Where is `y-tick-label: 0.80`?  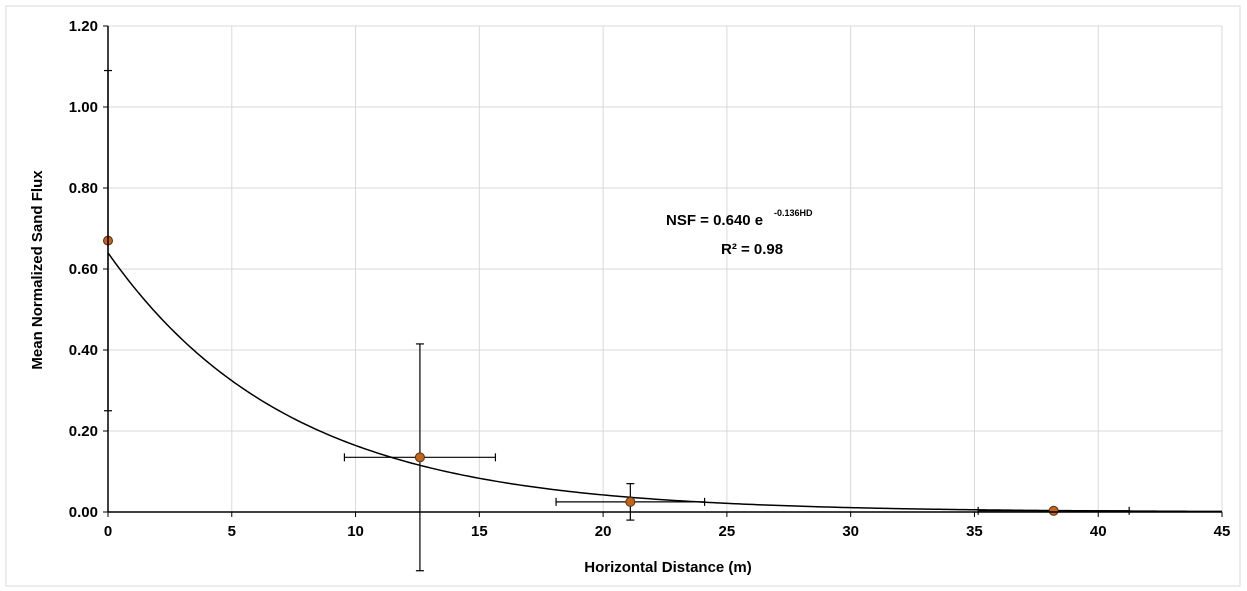
y-tick-label: 0.80 is located at coordinates (83, 188).